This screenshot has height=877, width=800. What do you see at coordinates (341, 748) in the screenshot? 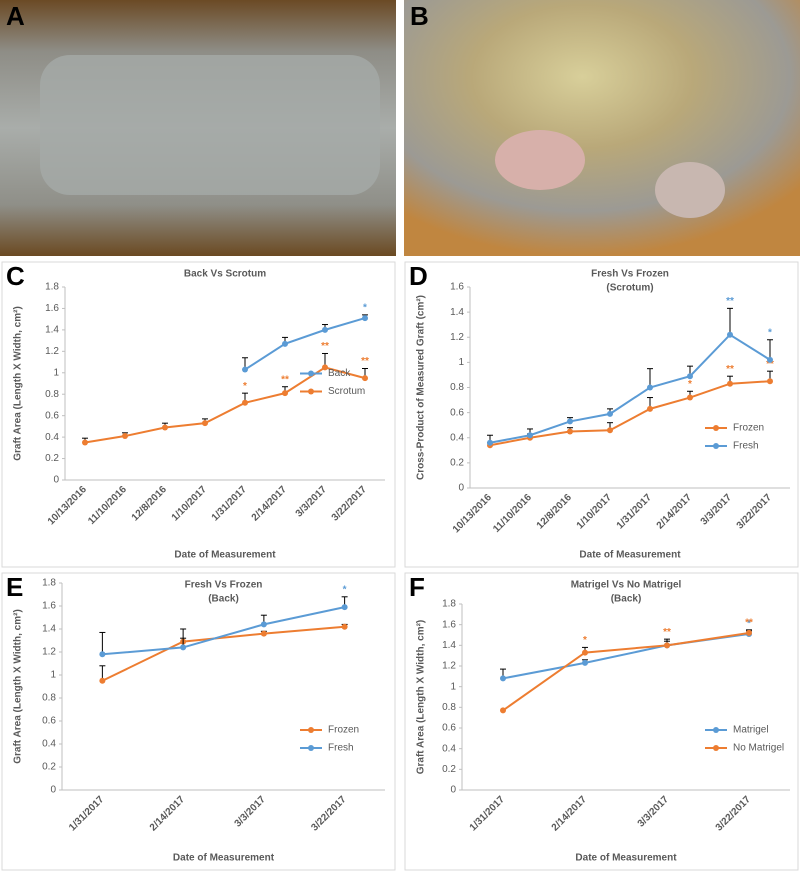
I see `legend-label: Fresh` at bounding box center [341, 748].